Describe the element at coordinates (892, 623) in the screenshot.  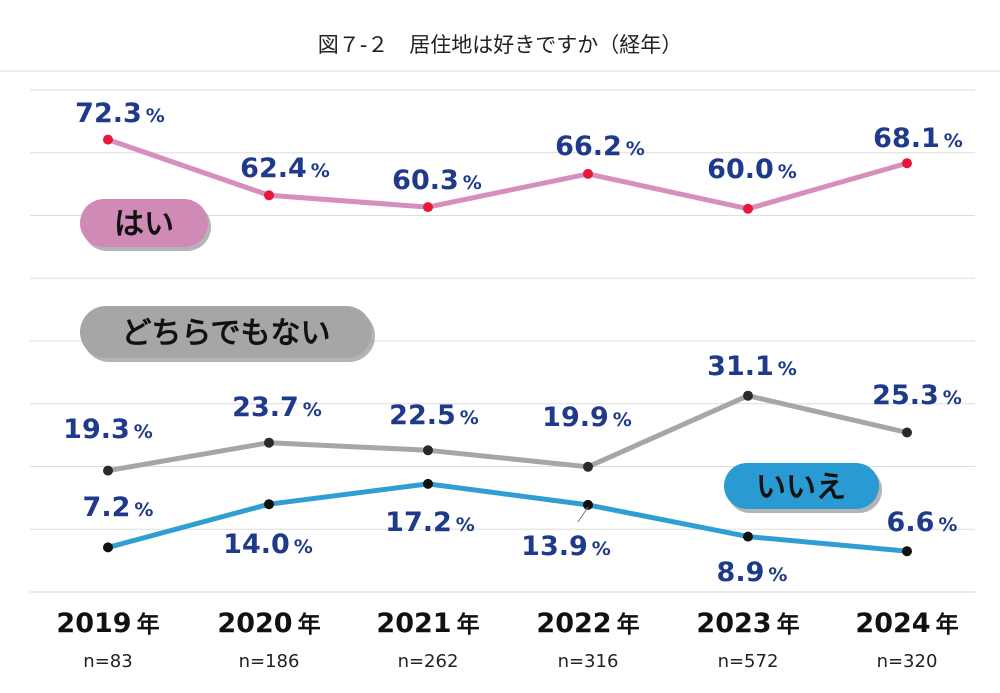
I see `x-tick-year: 2024` at that location.